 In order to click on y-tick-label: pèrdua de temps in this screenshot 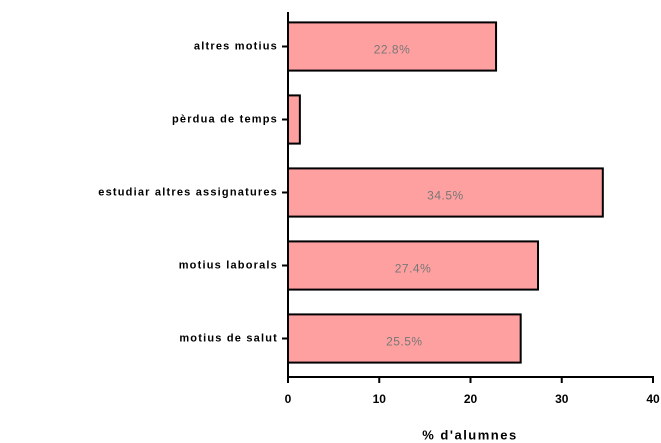, I will do `click(225, 119)`.